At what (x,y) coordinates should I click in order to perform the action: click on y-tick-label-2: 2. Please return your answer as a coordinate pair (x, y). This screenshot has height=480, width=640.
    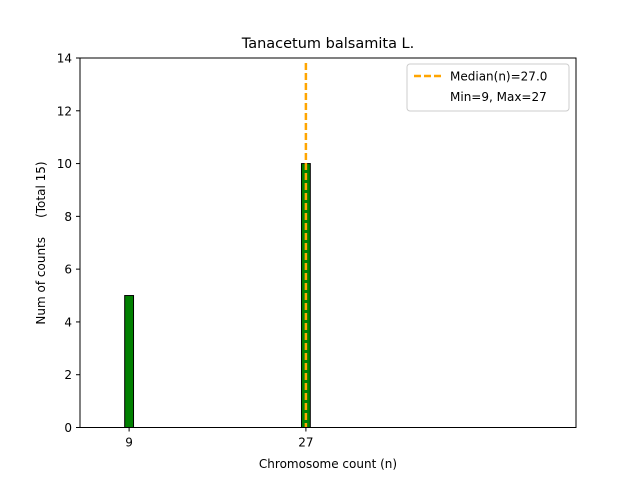
    Looking at the image, I should click on (68, 375).